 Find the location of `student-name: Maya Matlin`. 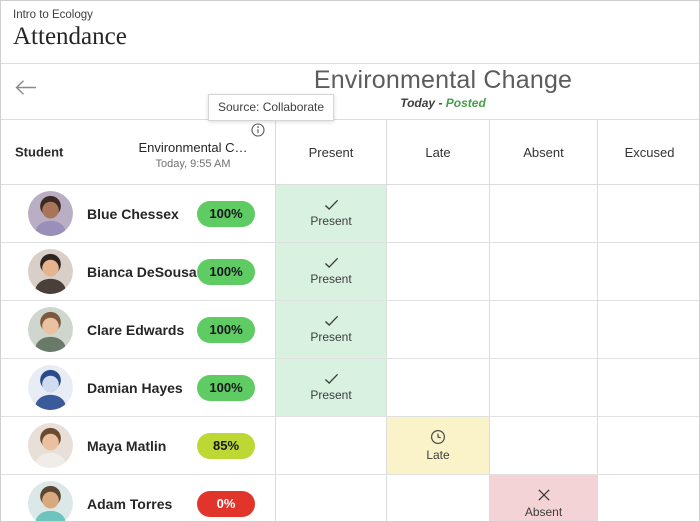

student-name: Maya Matlin is located at coordinates (127, 445).